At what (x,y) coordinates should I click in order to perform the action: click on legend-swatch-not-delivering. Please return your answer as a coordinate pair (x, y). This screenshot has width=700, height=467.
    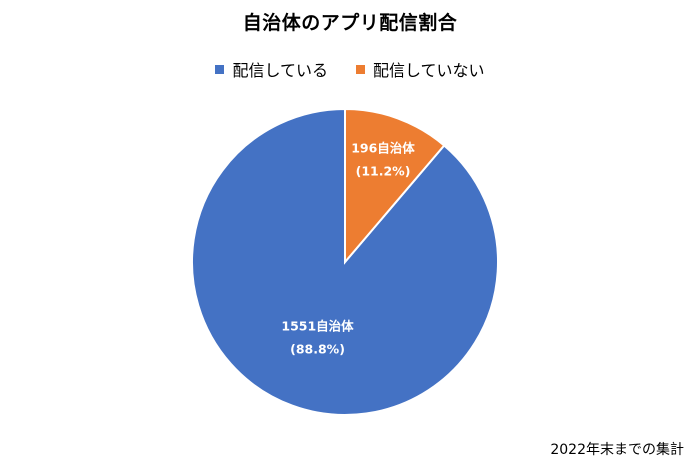
    Looking at the image, I should click on (360, 69).